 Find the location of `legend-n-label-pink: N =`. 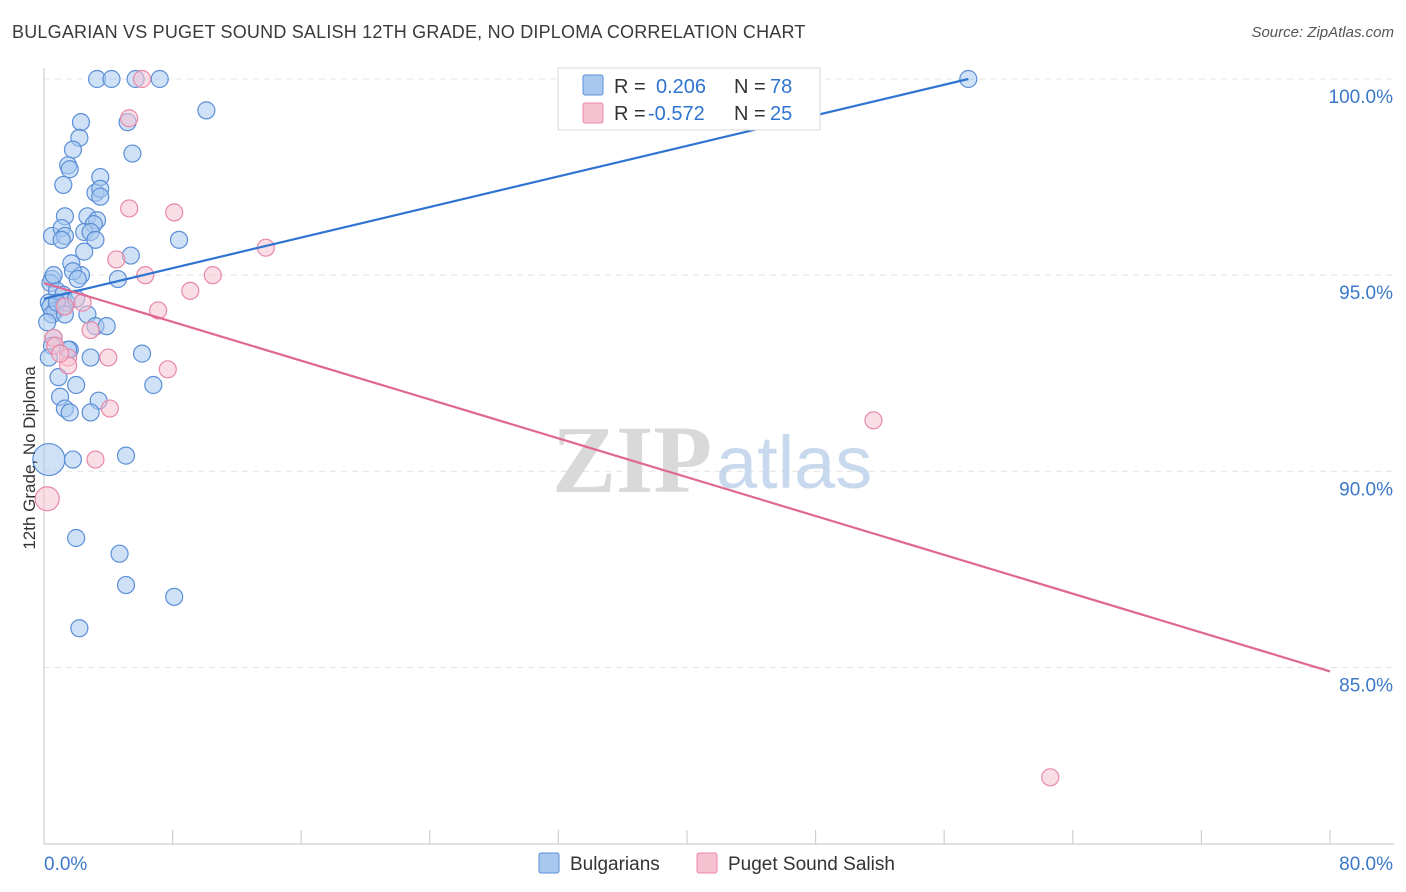

legend-n-label-pink: N = is located at coordinates (750, 114).